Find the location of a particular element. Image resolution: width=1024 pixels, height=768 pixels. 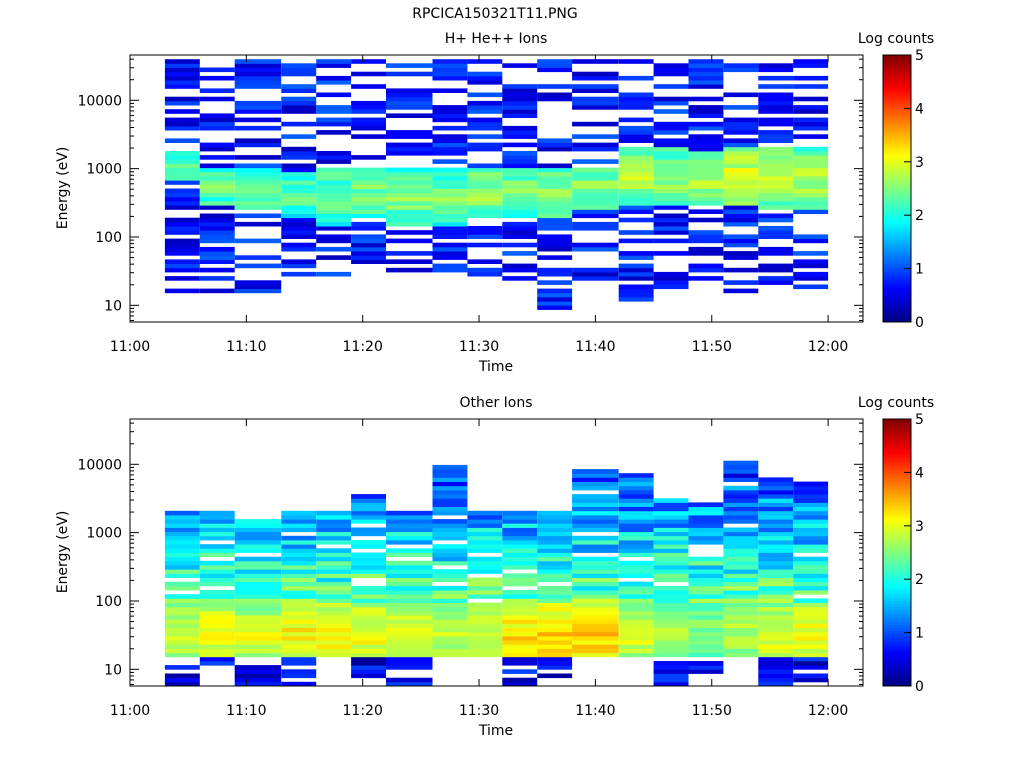

y-tick-label: 100 is located at coordinates (108, 238).